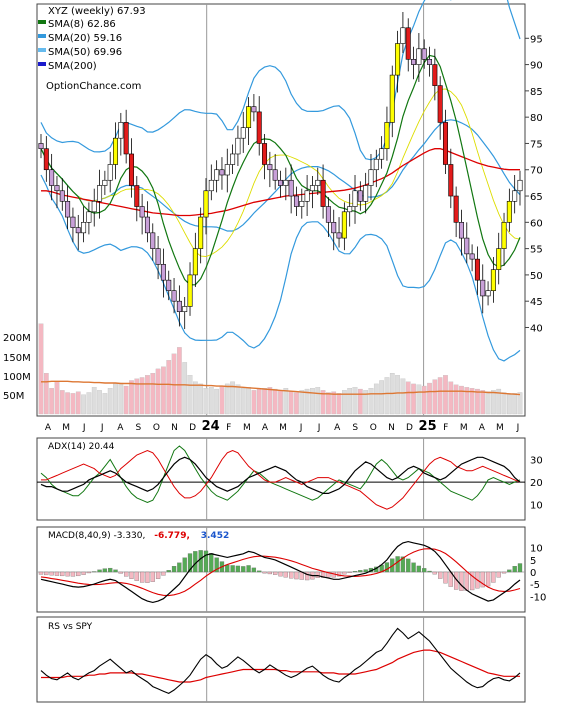  I want to click on ticker-label: XYZ (weekly) 67.93, so click(97, 11).